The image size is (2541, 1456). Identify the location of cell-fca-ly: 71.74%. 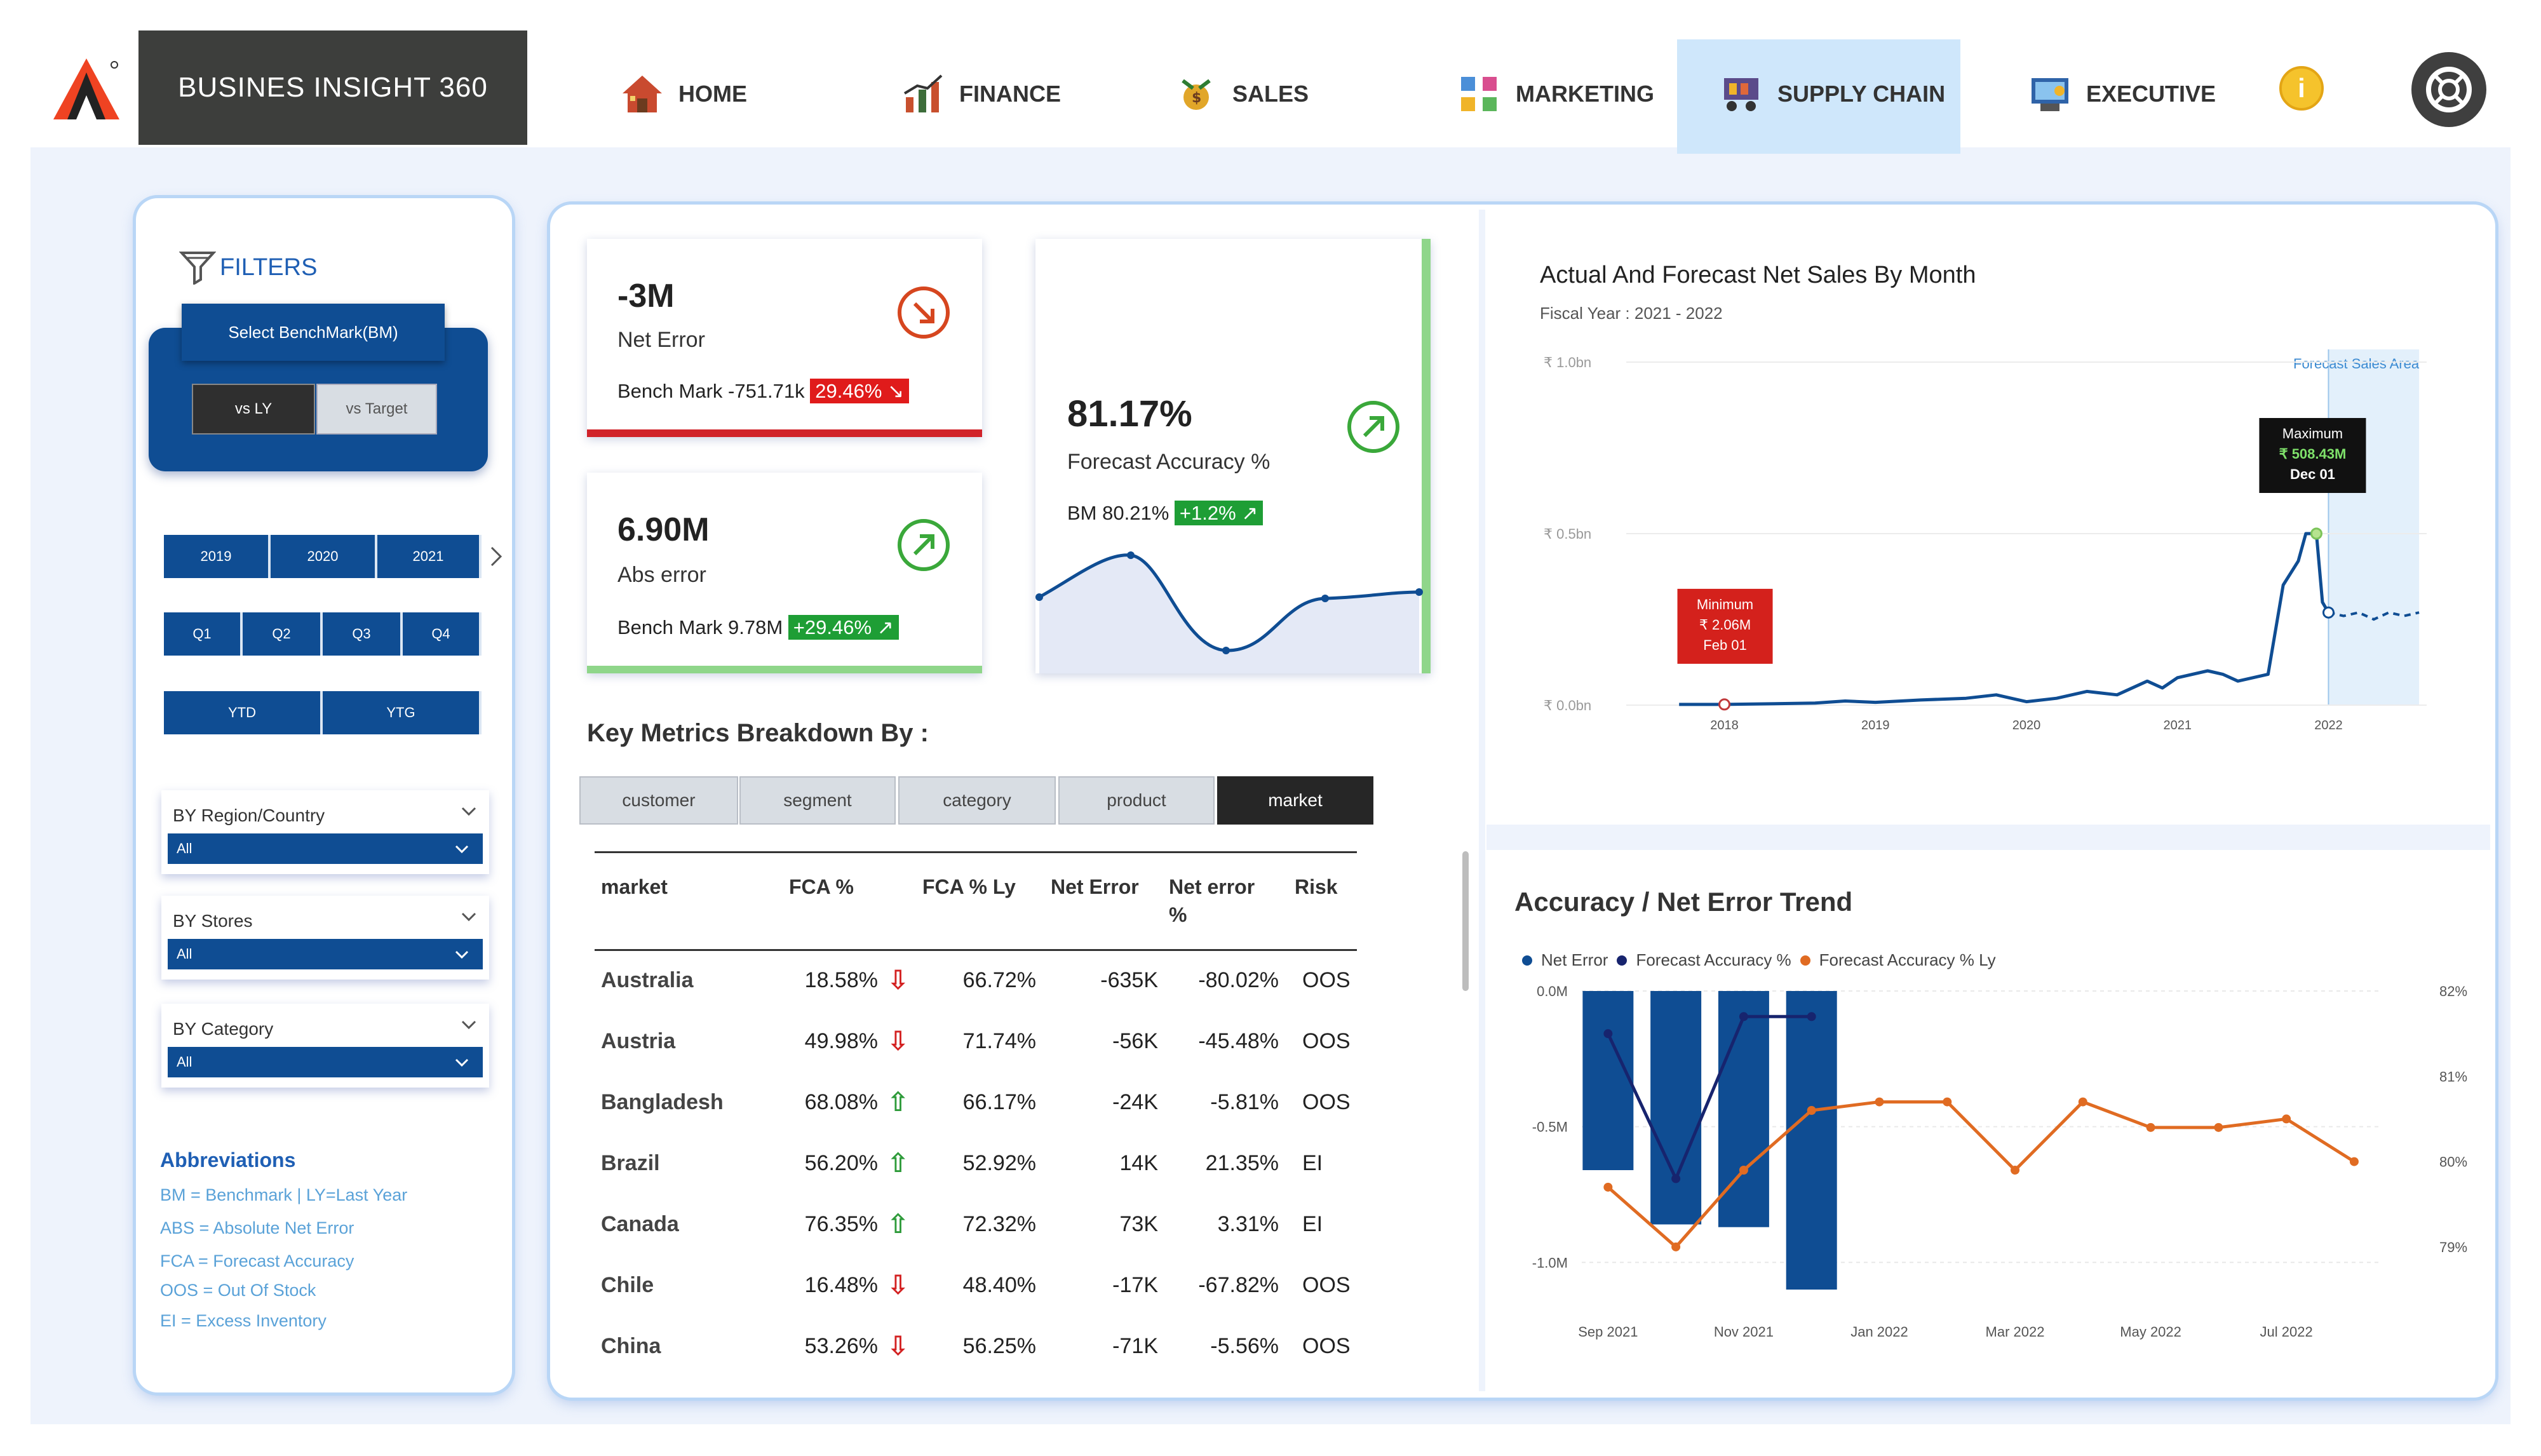
(999, 1041).